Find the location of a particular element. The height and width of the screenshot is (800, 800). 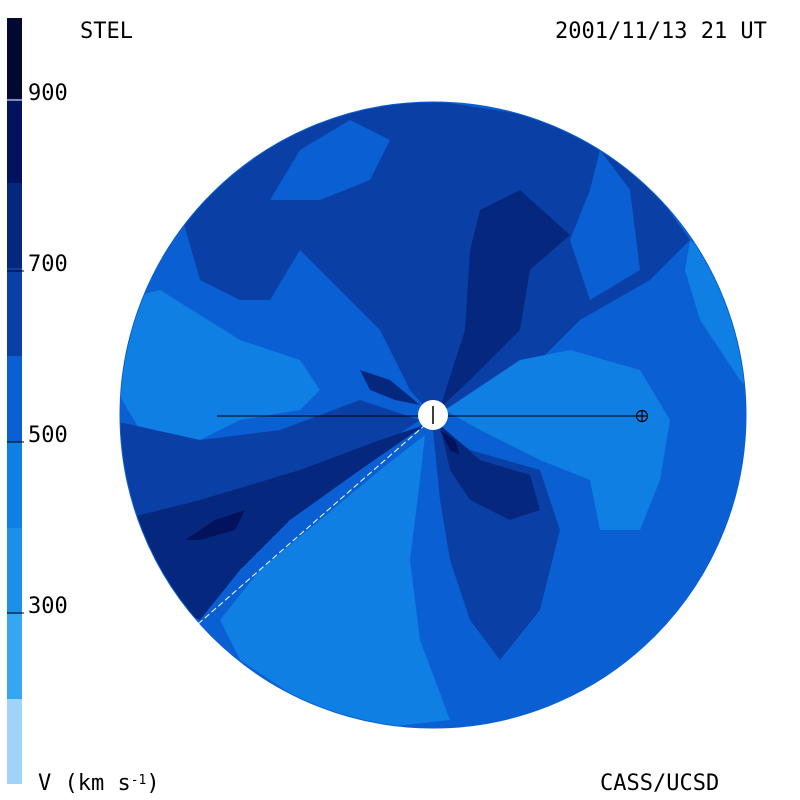

unit-exponent: -1 is located at coordinates (138, 780).